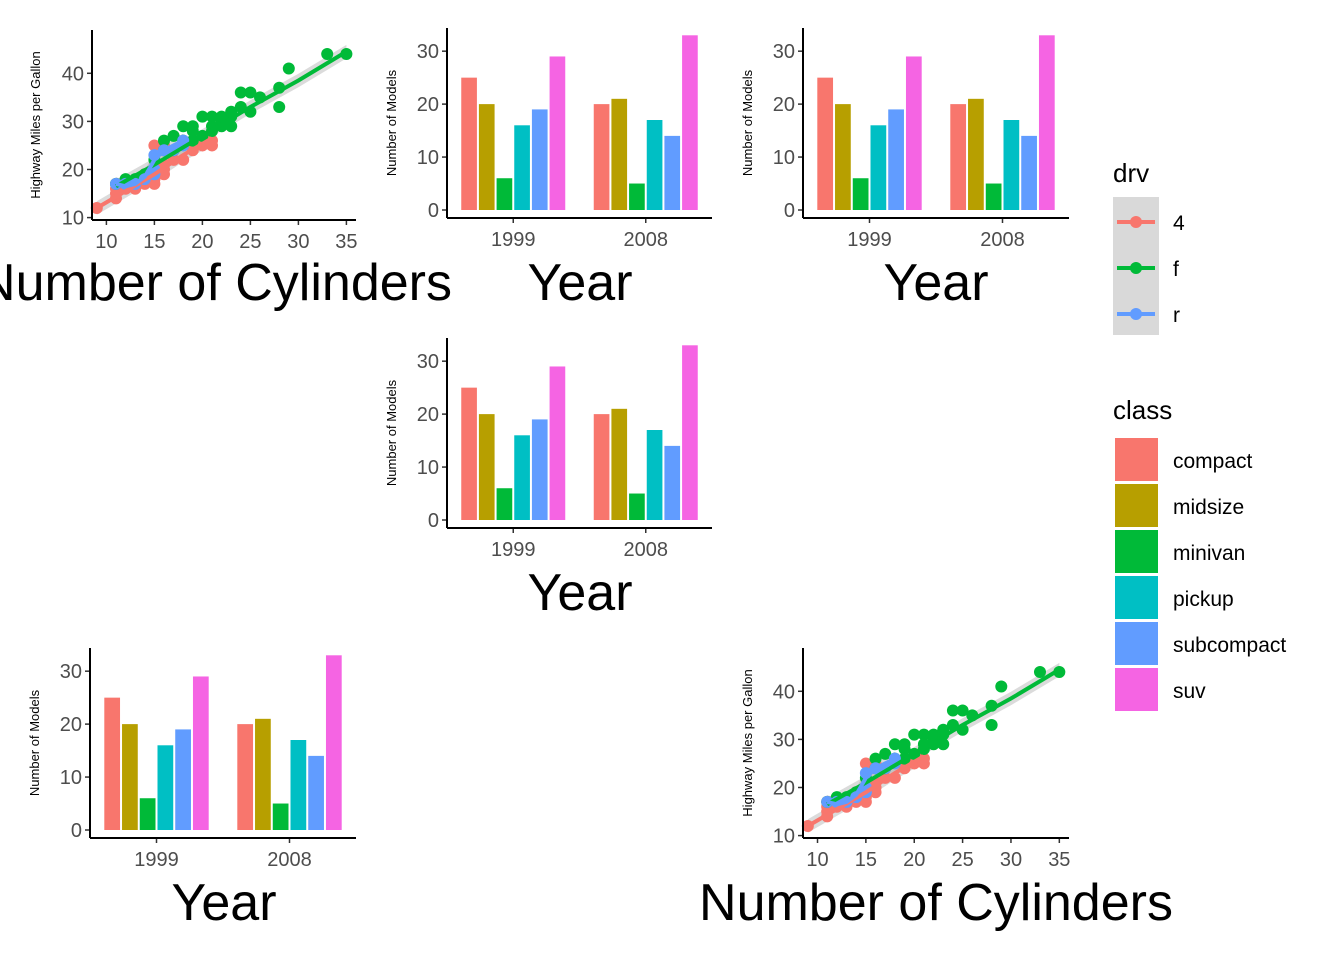 The image size is (1344, 960). Describe the element at coordinates (1229, 645) in the screenshot. I see `legend-class-label-subcompact: subcompact` at that location.